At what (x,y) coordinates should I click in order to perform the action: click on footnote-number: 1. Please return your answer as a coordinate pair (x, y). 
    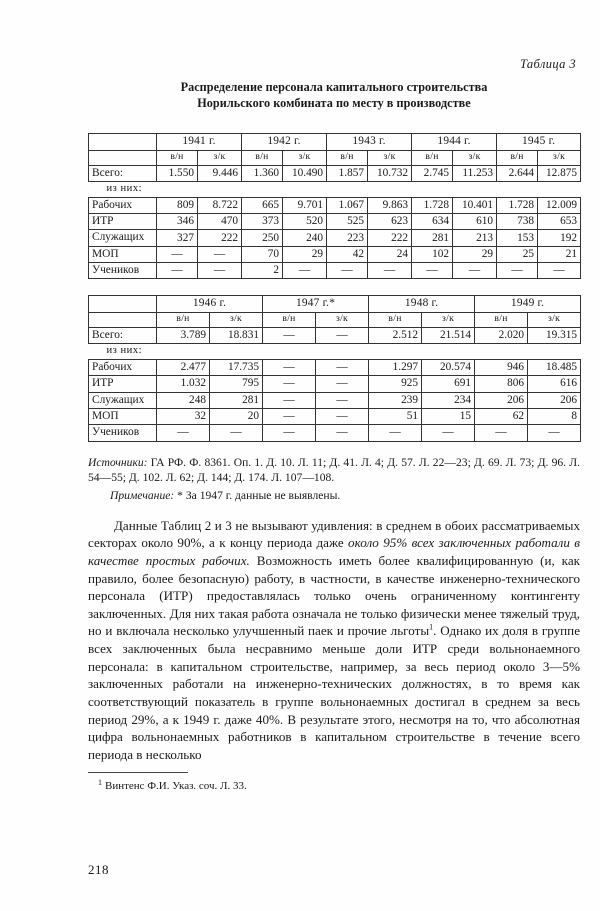
    Looking at the image, I should click on (100, 782).